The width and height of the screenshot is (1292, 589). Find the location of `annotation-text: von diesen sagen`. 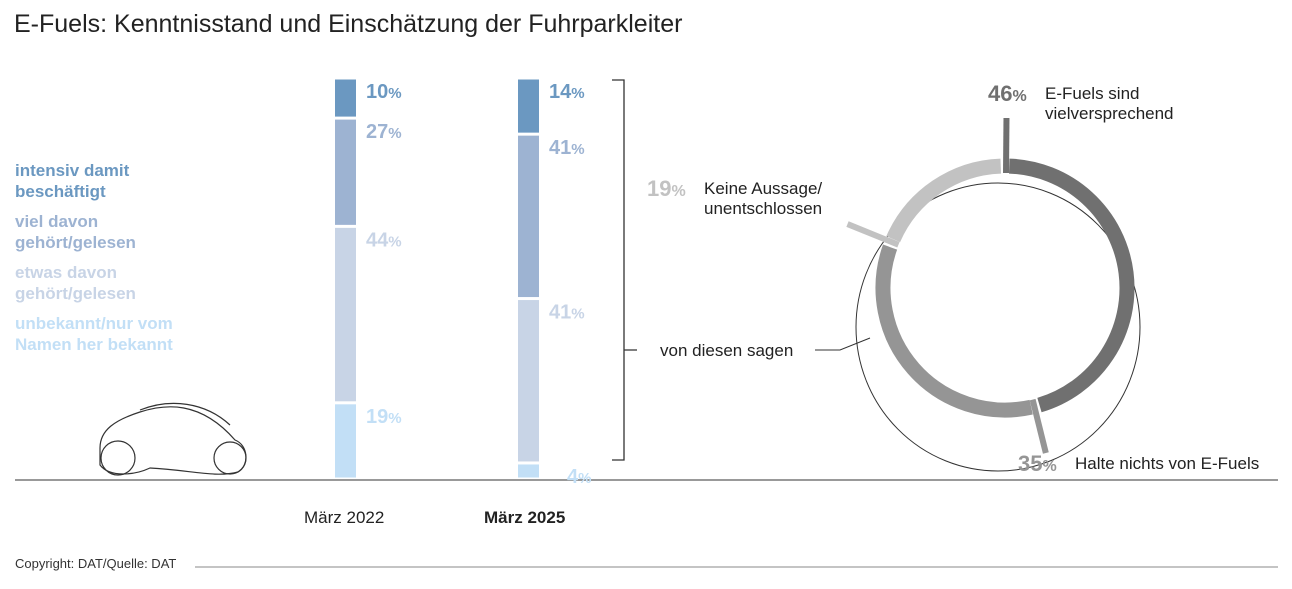

annotation-text: von diesen sagen is located at coordinates (726, 350).